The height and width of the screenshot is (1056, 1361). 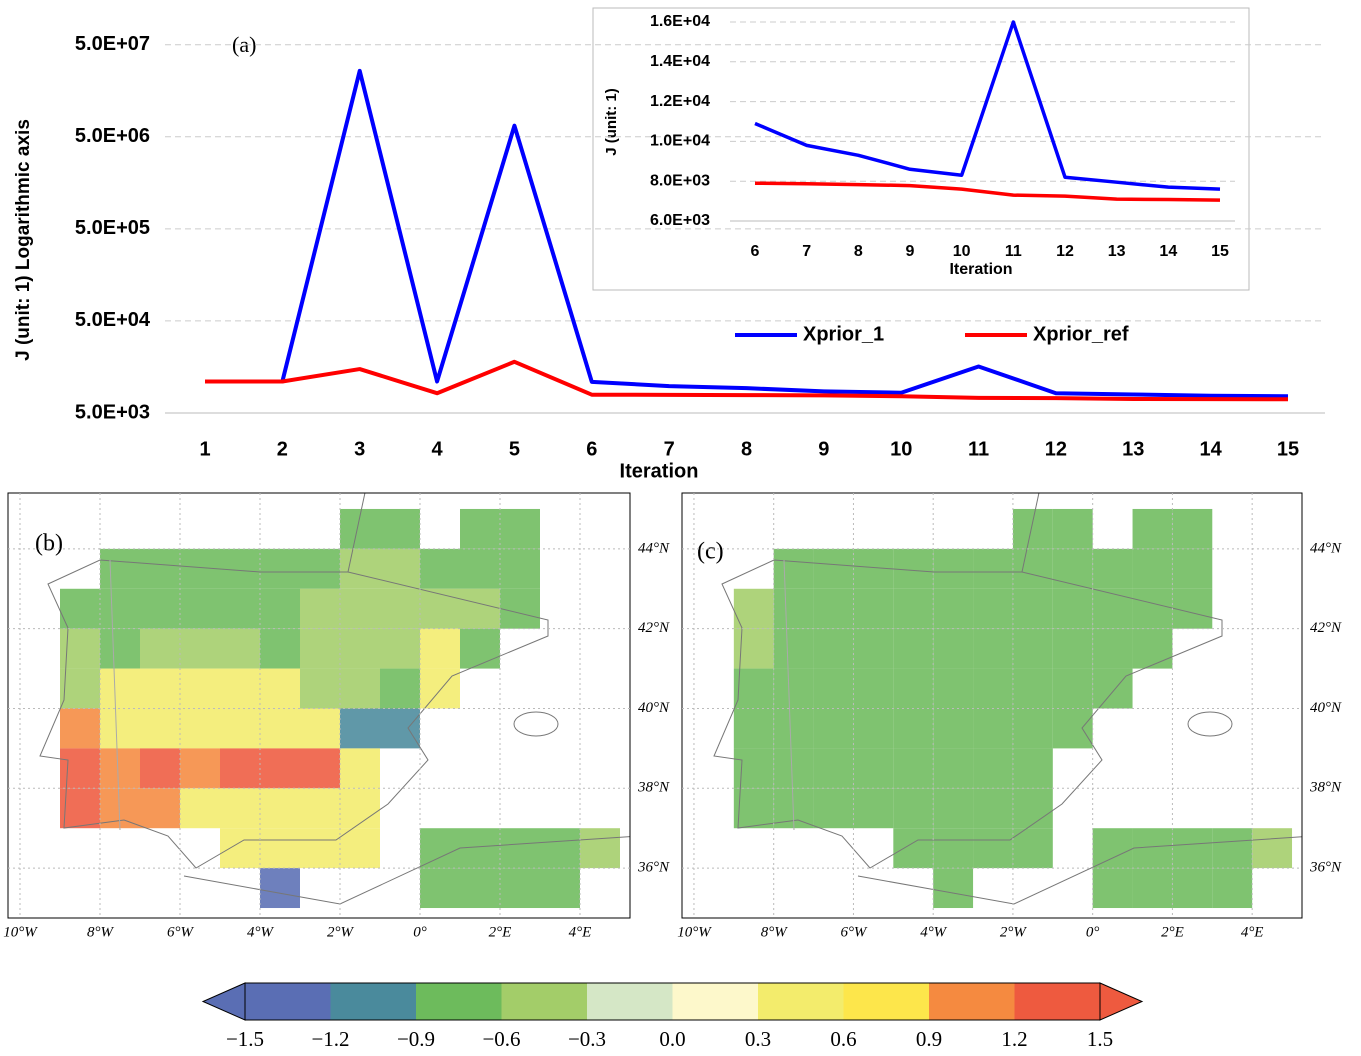 What do you see at coordinates (1056, 449) in the screenshot?
I see `x-tick-label: 12` at bounding box center [1056, 449].